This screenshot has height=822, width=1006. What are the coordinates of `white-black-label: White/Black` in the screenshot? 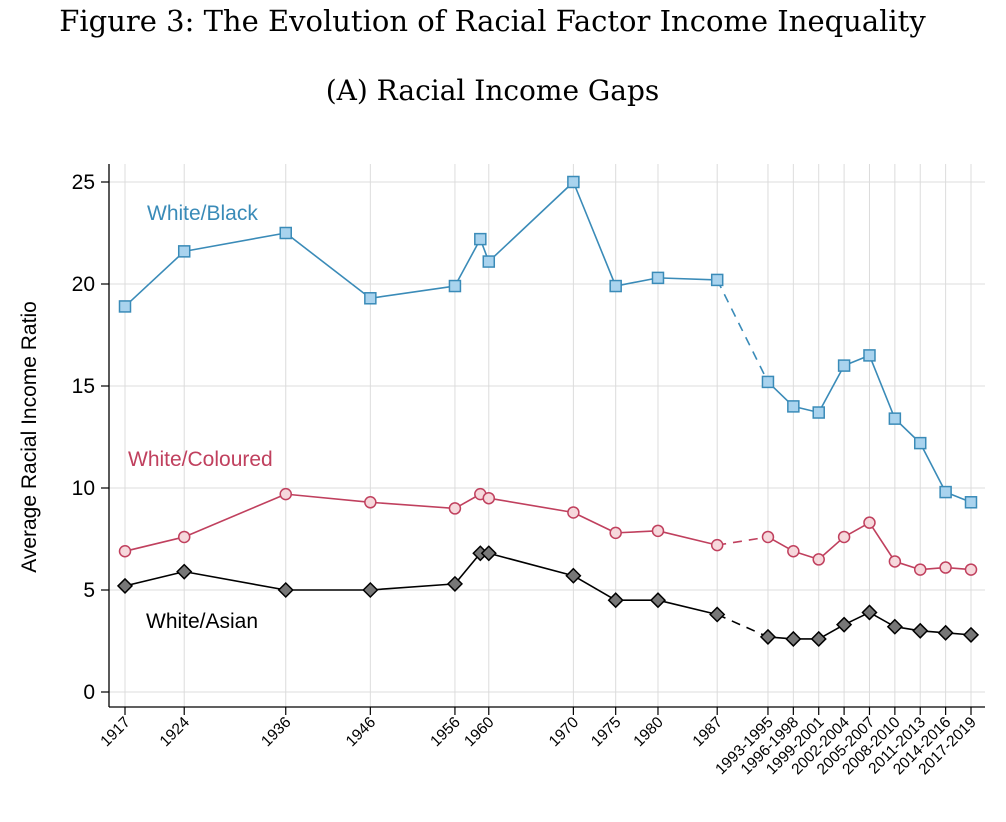 It's located at (202, 213).